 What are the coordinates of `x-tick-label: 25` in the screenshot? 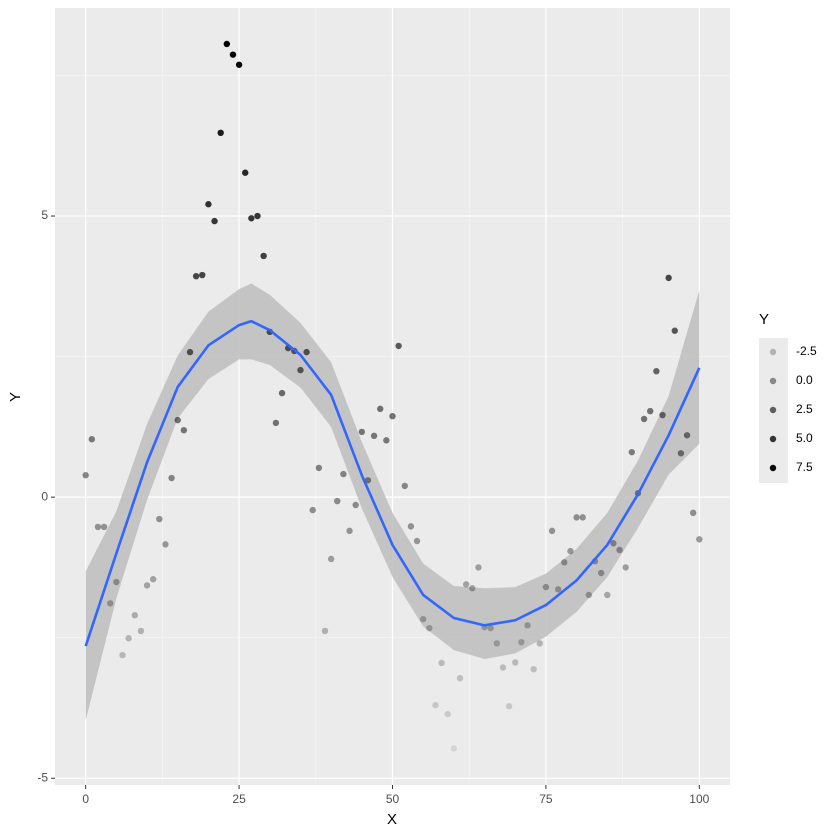 It's located at (239, 799).